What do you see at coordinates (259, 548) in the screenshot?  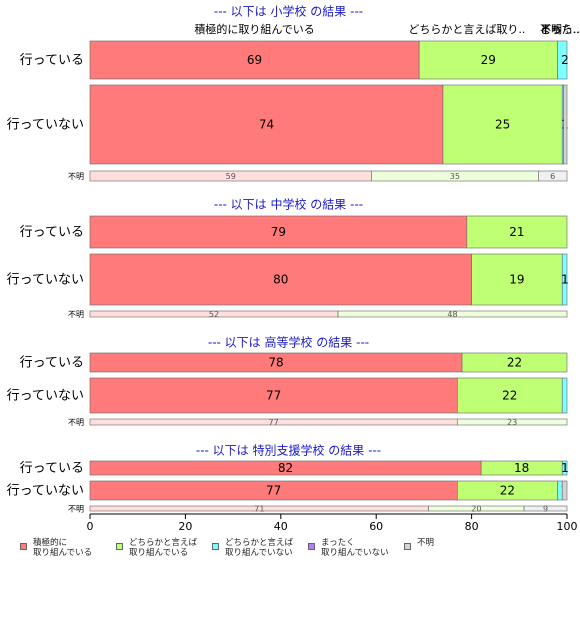 I see `legend-label: どちらかと言えば 取り組んでいない` at bounding box center [259, 548].